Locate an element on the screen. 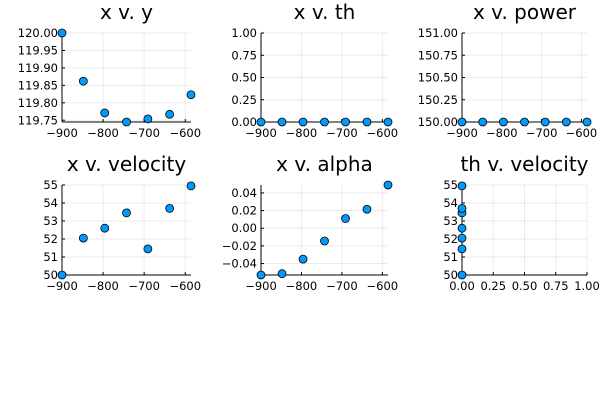 This screenshot has width=600, height=400. x-tick-label: 0.00 is located at coordinates (462, 286).